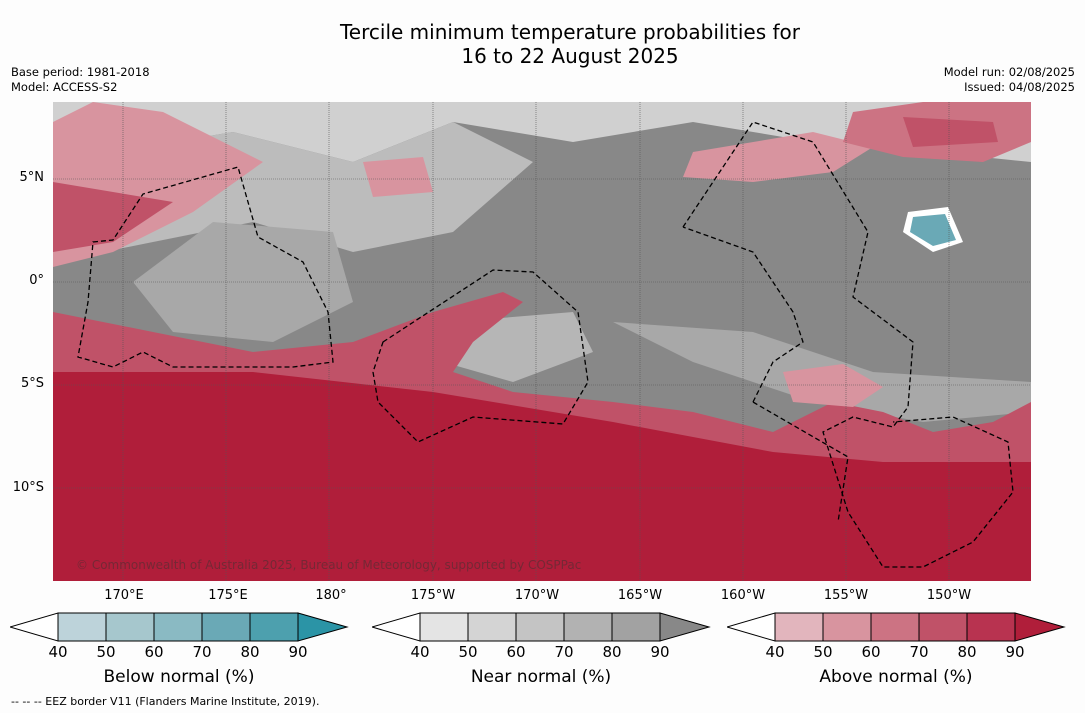 Image resolution: width=1085 pixels, height=713 pixels. I want to click on lat-label-0: 0°, so click(36, 280).